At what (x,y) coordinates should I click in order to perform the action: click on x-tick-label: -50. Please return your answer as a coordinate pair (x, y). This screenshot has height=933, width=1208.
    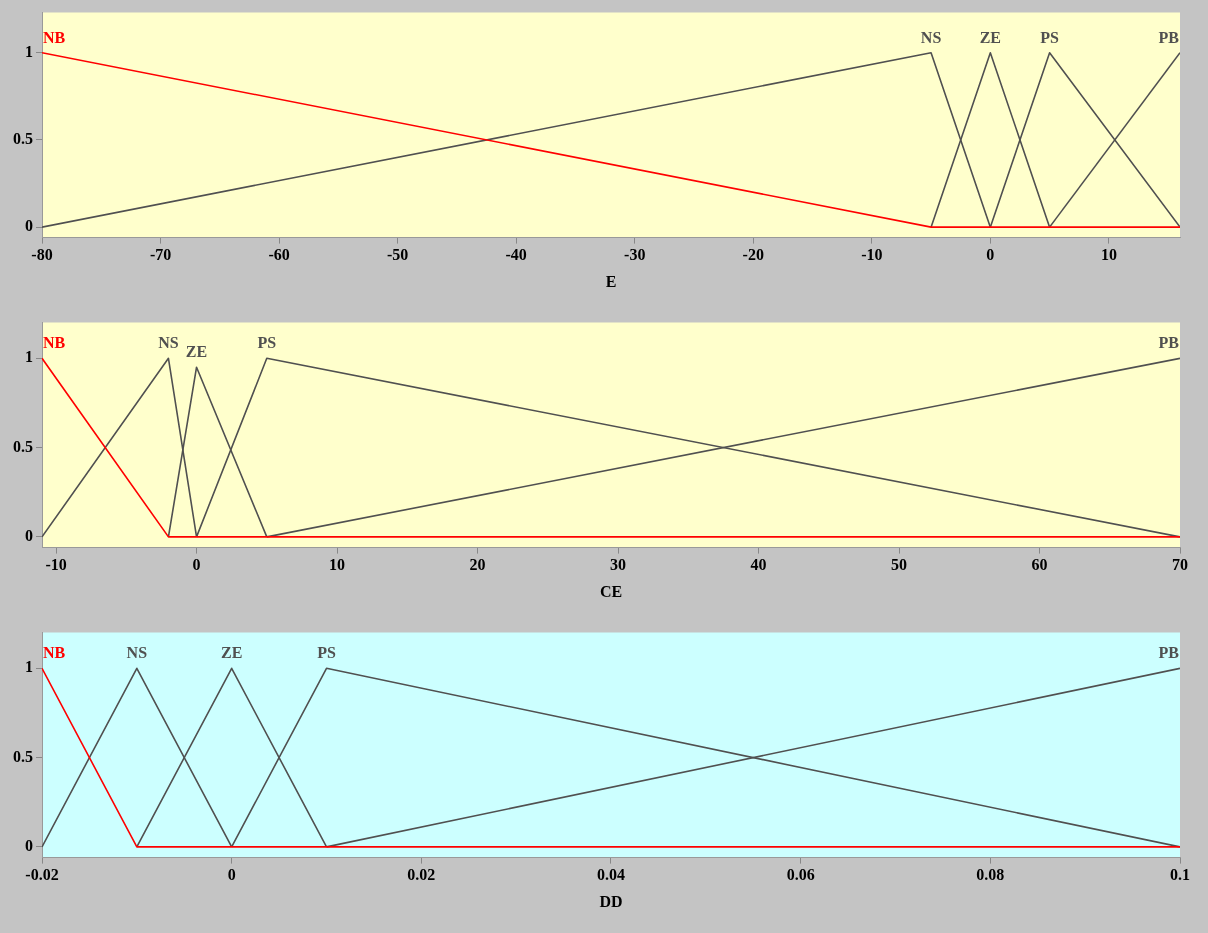
    Looking at the image, I should click on (397, 255).